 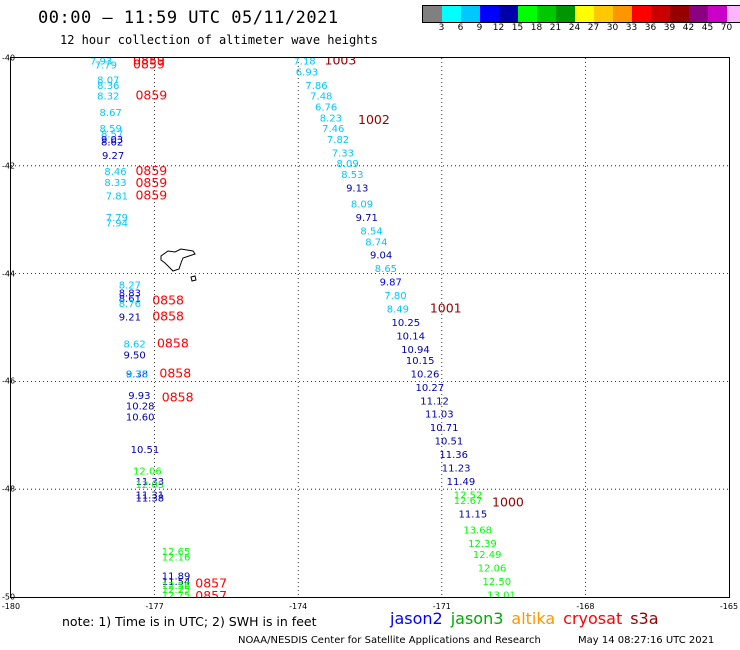 What do you see at coordinates (477, 531) in the screenshot?
I see `wave-height-value: 13.68` at bounding box center [477, 531].